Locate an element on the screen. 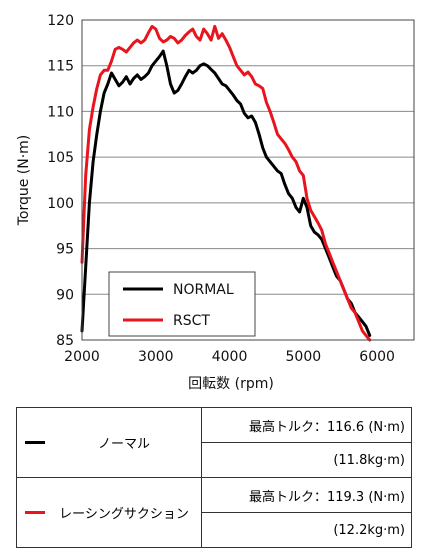 This screenshot has width=430, height=555. y-axis-title: Torque (N·m) is located at coordinates (24, 181).